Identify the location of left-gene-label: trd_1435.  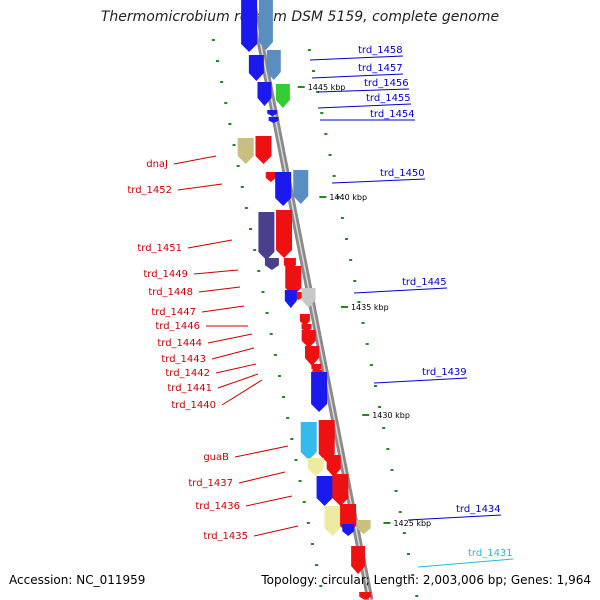
(225, 536).